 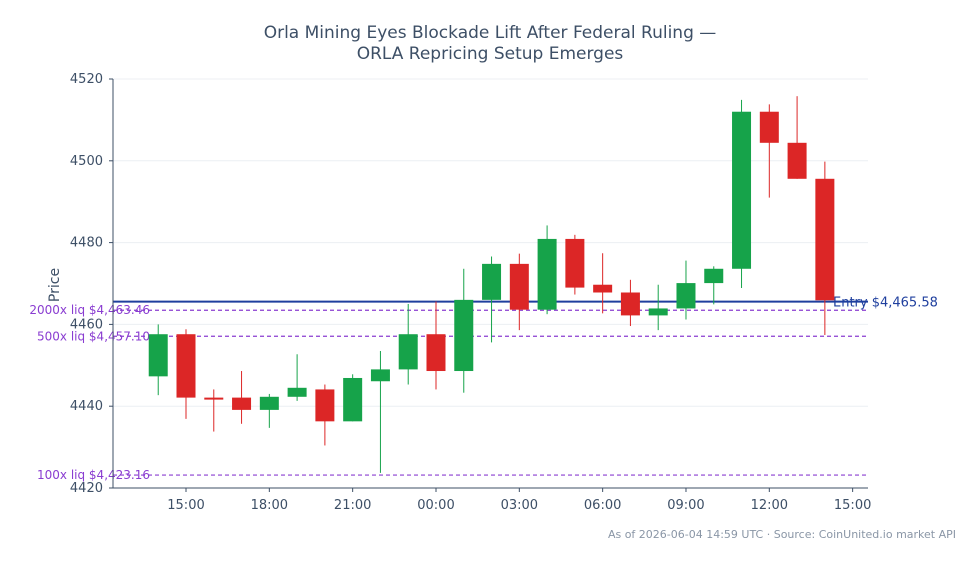 I want to click on x-tick-label: 06:00, so click(x=602, y=505).